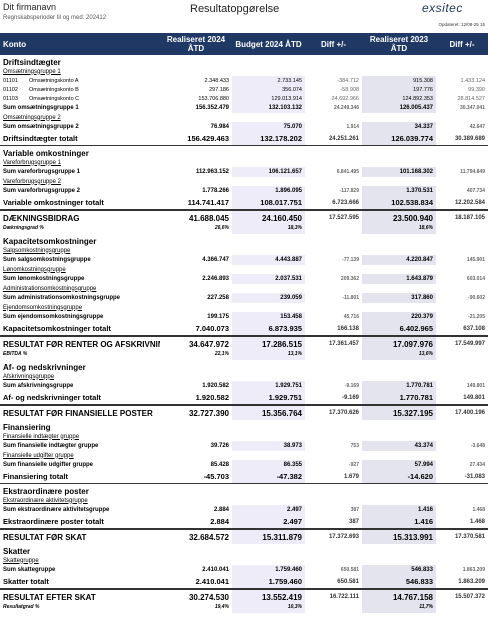 Image resolution: width=488 pixels, height=618 pixels. I want to click on value-cell: 145.901, so click(475, 260).